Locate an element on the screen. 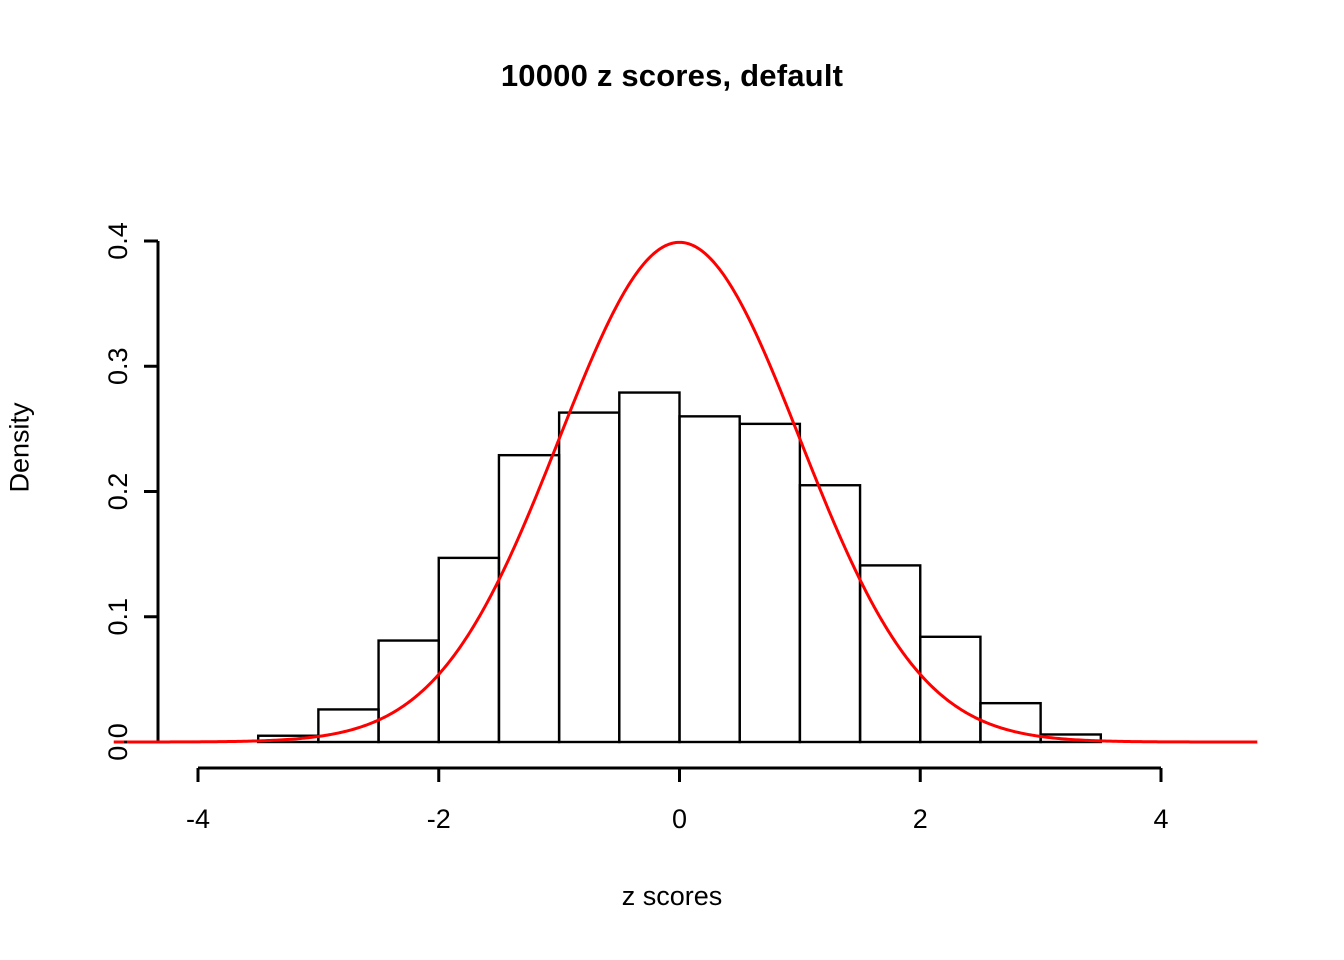 This screenshot has width=1344, height=960. y-tick-label: 0.0 is located at coordinates (118, 742).